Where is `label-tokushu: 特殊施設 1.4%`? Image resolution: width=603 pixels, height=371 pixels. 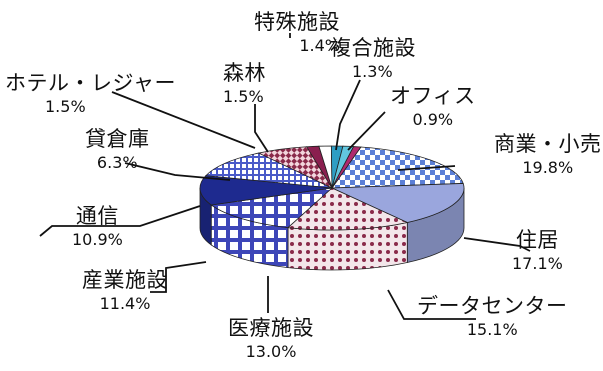 label-tokushu: 特殊施設 1.4% is located at coordinates (297, 33).